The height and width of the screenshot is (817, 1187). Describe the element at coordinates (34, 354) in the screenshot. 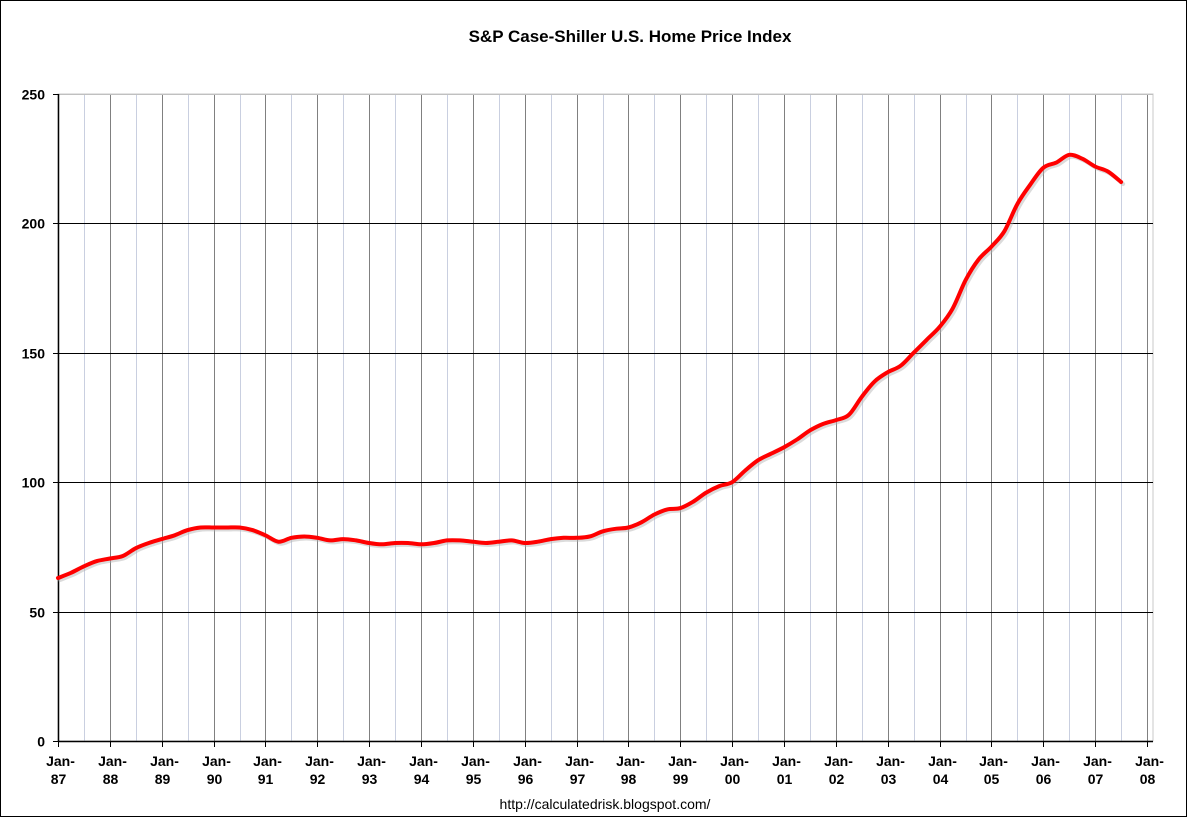

I see `y-tick-label: 150` at that location.